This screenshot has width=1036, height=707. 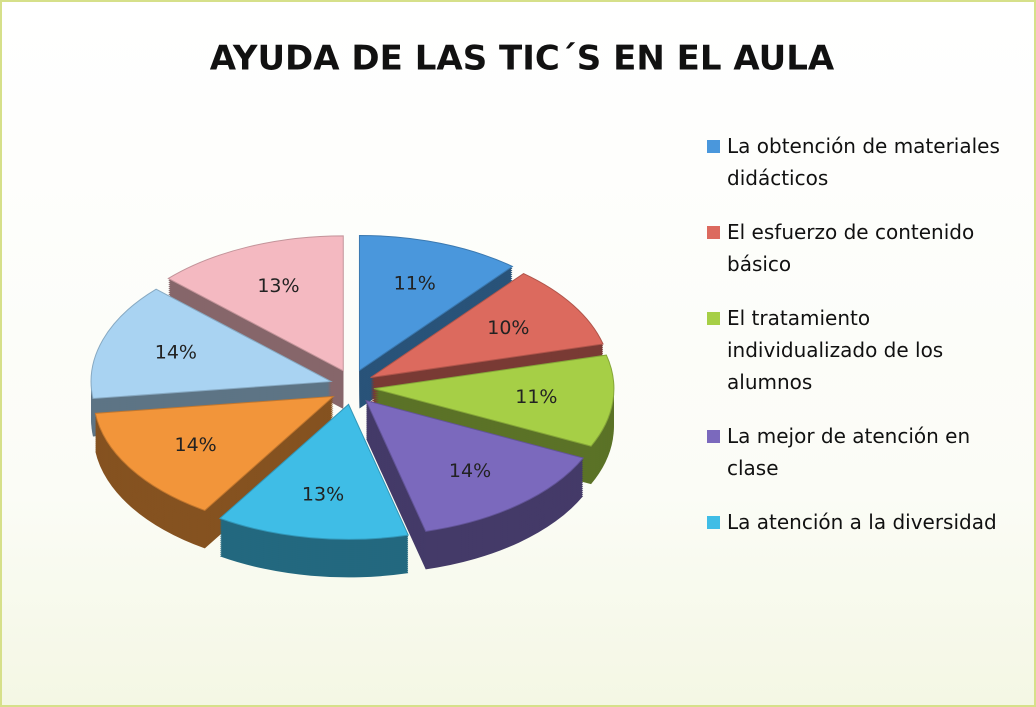 I want to click on legend-label: La mejor de atención en clase, so click(x=849, y=452).